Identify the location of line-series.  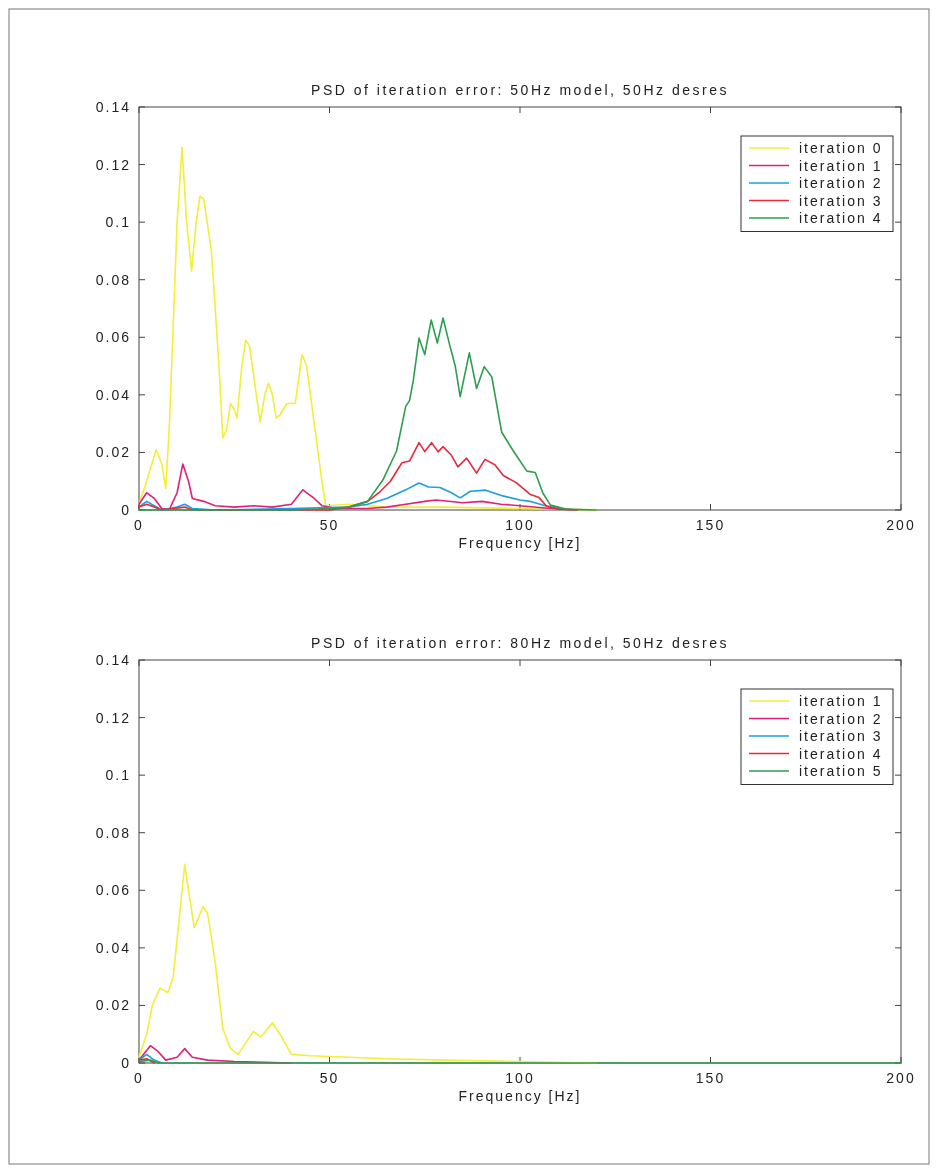
(367, 414).